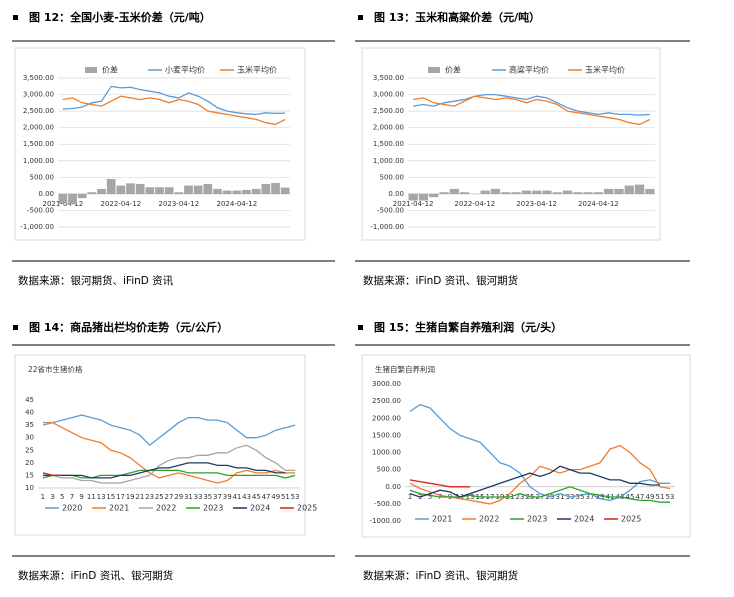  What do you see at coordinates (468, 327) in the screenshot?
I see `figure-caption: 图 15：生猪自繁自养殖利润（元/头）` at bounding box center [468, 327].